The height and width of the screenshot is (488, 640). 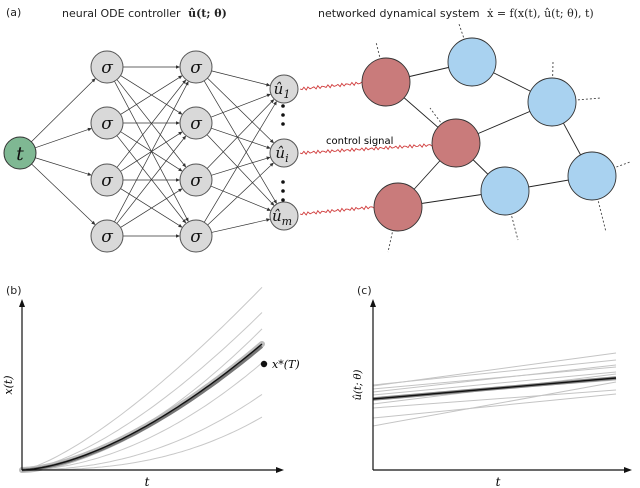 I want to click on trajectory-curves, so click(x=142, y=379).